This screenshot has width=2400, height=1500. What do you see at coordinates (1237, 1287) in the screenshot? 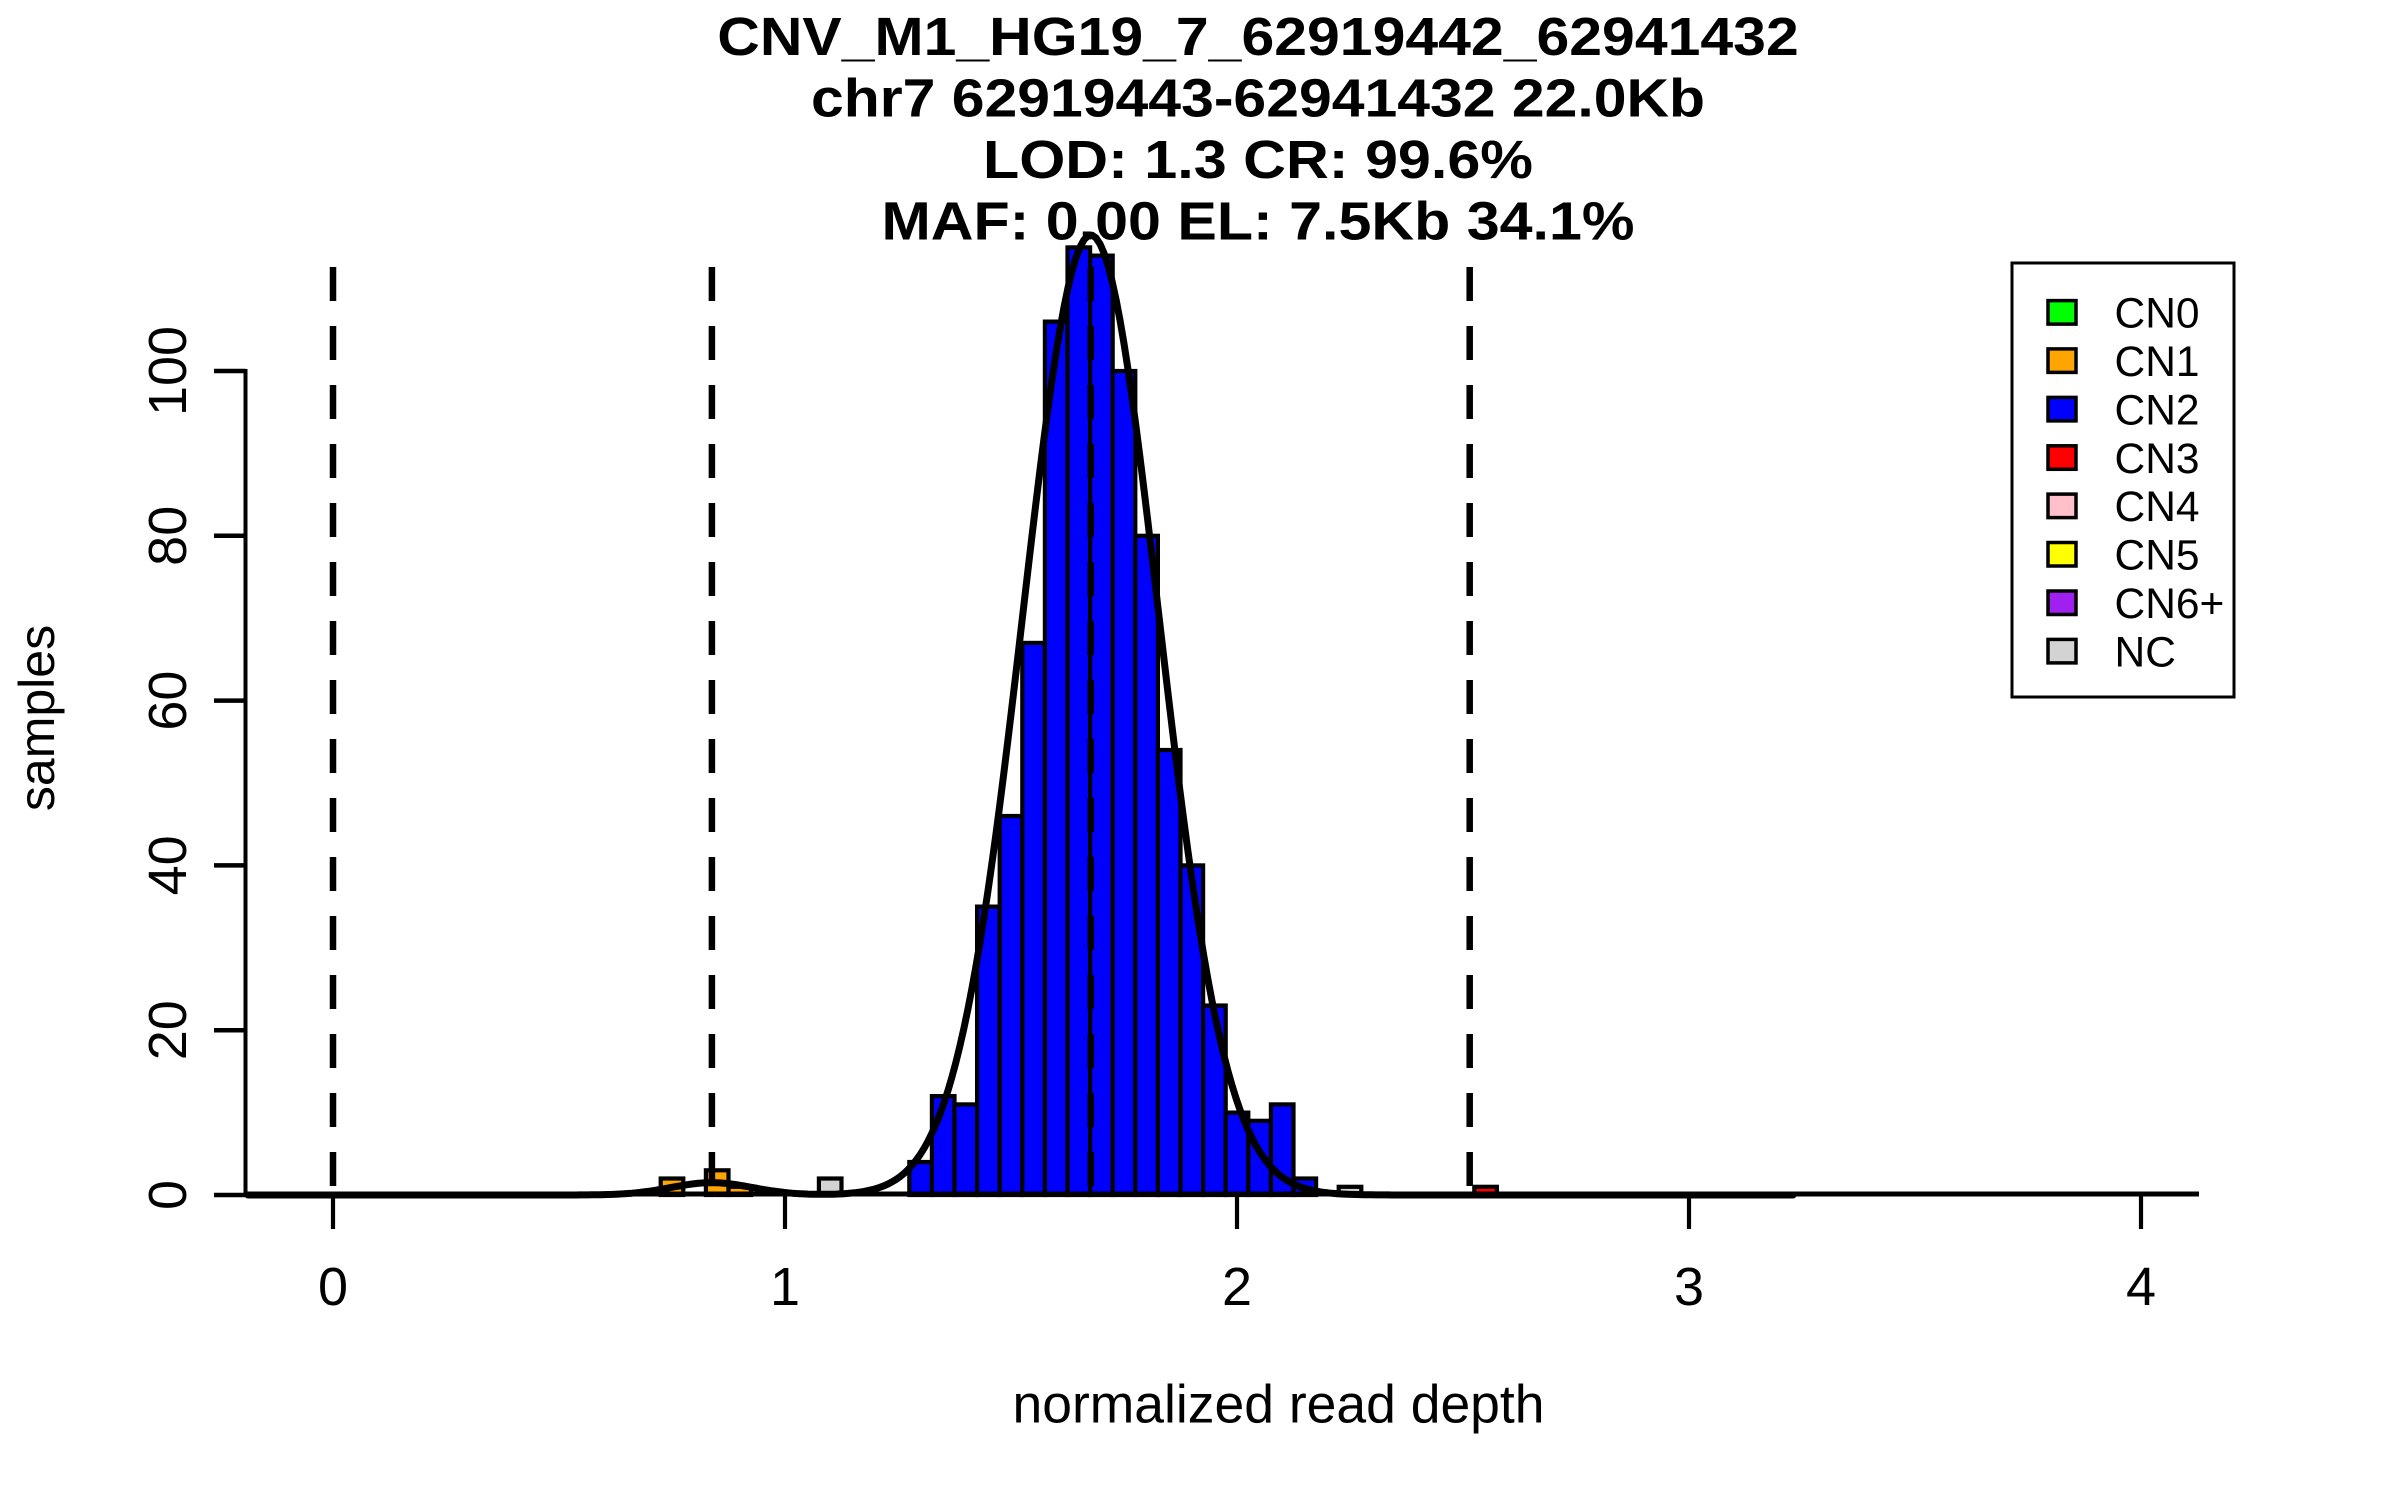
I see `svg-text: 2` at bounding box center [1237, 1287].